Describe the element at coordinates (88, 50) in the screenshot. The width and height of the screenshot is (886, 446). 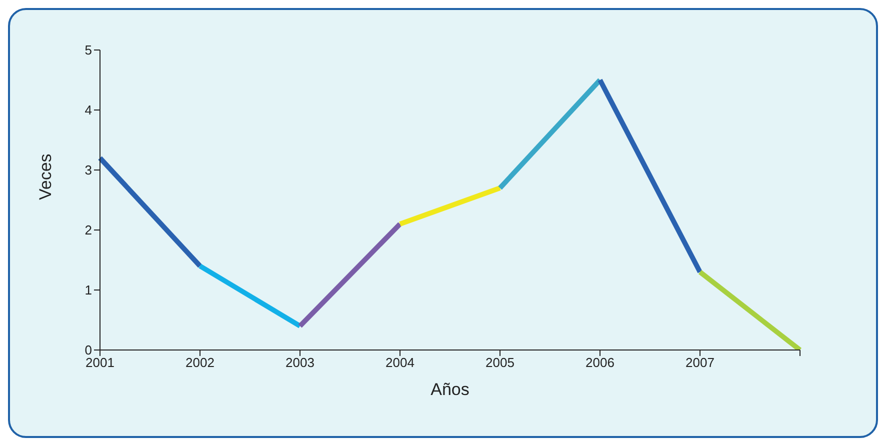
I see `y-tick-label: 5` at that location.